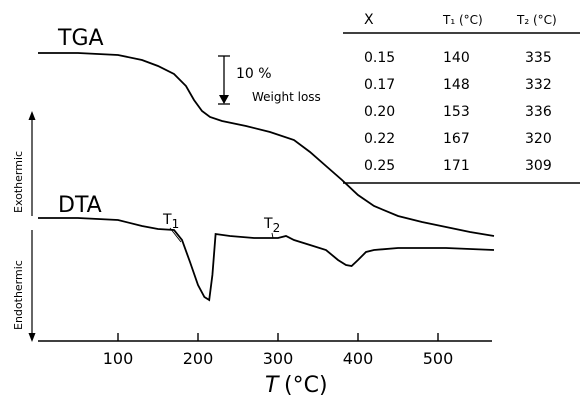  Describe the element at coordinates (170, 221) in the screenshot. I see `t1-label: T1` at that location.